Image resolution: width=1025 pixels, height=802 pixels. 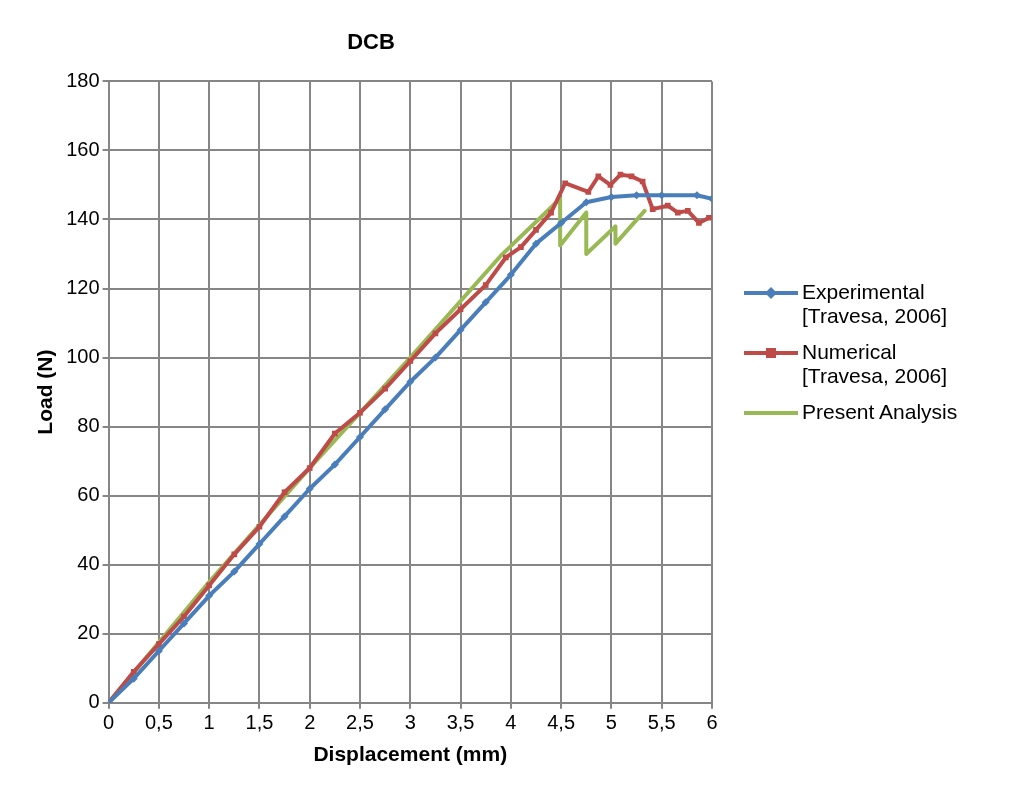 I want to click on legend-label: Present Analysis, so click(x=880, y=412).